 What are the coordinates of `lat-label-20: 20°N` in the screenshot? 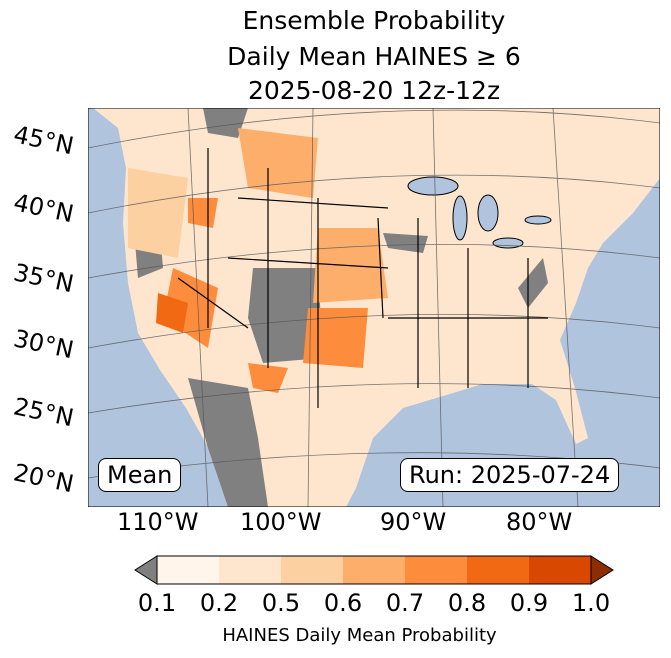 It's located at (44, 478).